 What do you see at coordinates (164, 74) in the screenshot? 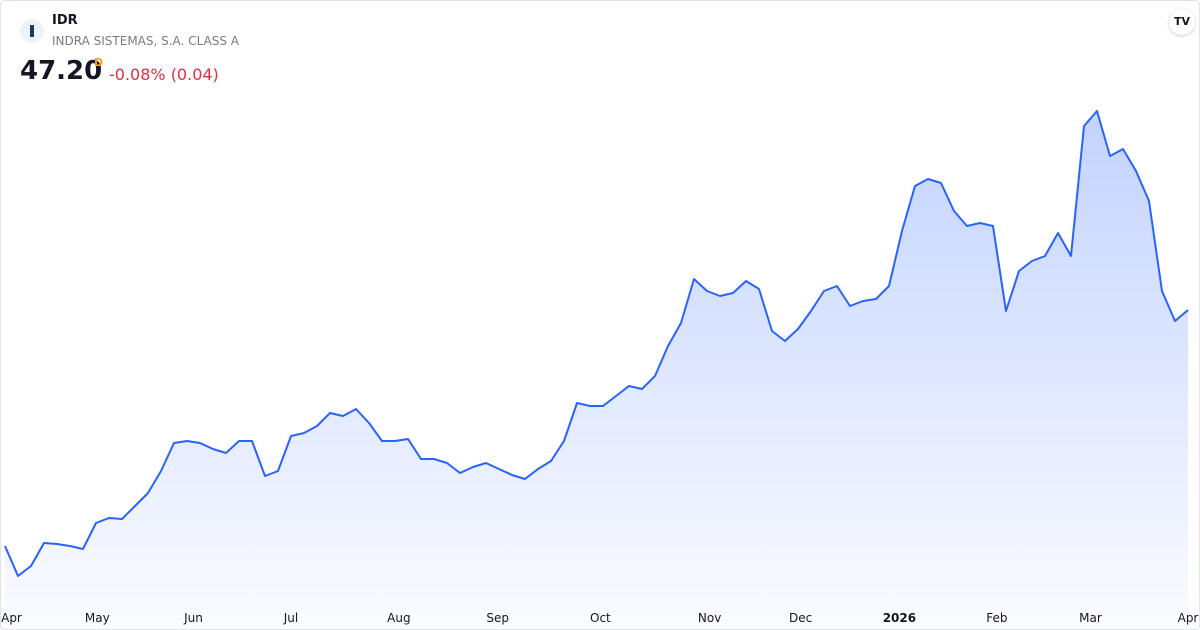
I see `change: -0.08% (0.04)` at bounding box center [164, 74].